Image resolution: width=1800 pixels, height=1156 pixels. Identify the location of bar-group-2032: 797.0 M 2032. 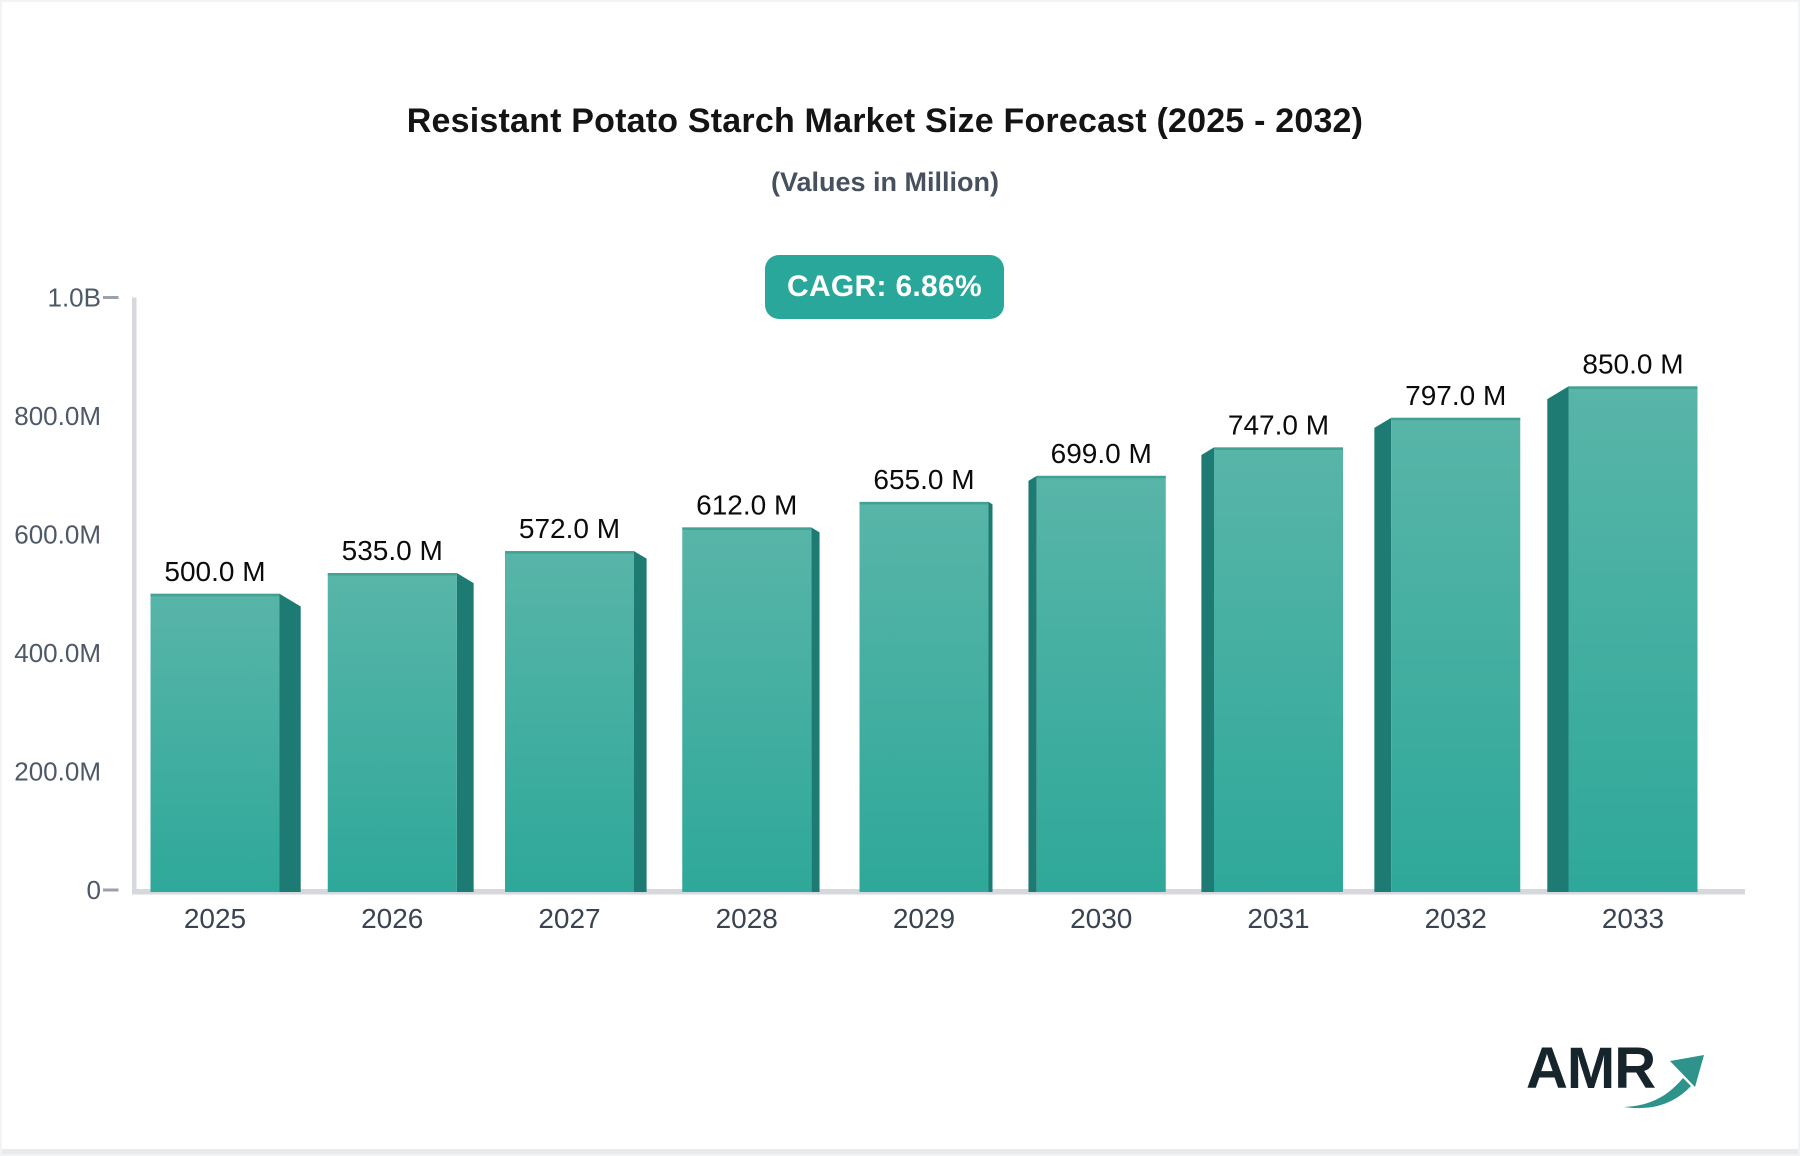
(1447, 657).